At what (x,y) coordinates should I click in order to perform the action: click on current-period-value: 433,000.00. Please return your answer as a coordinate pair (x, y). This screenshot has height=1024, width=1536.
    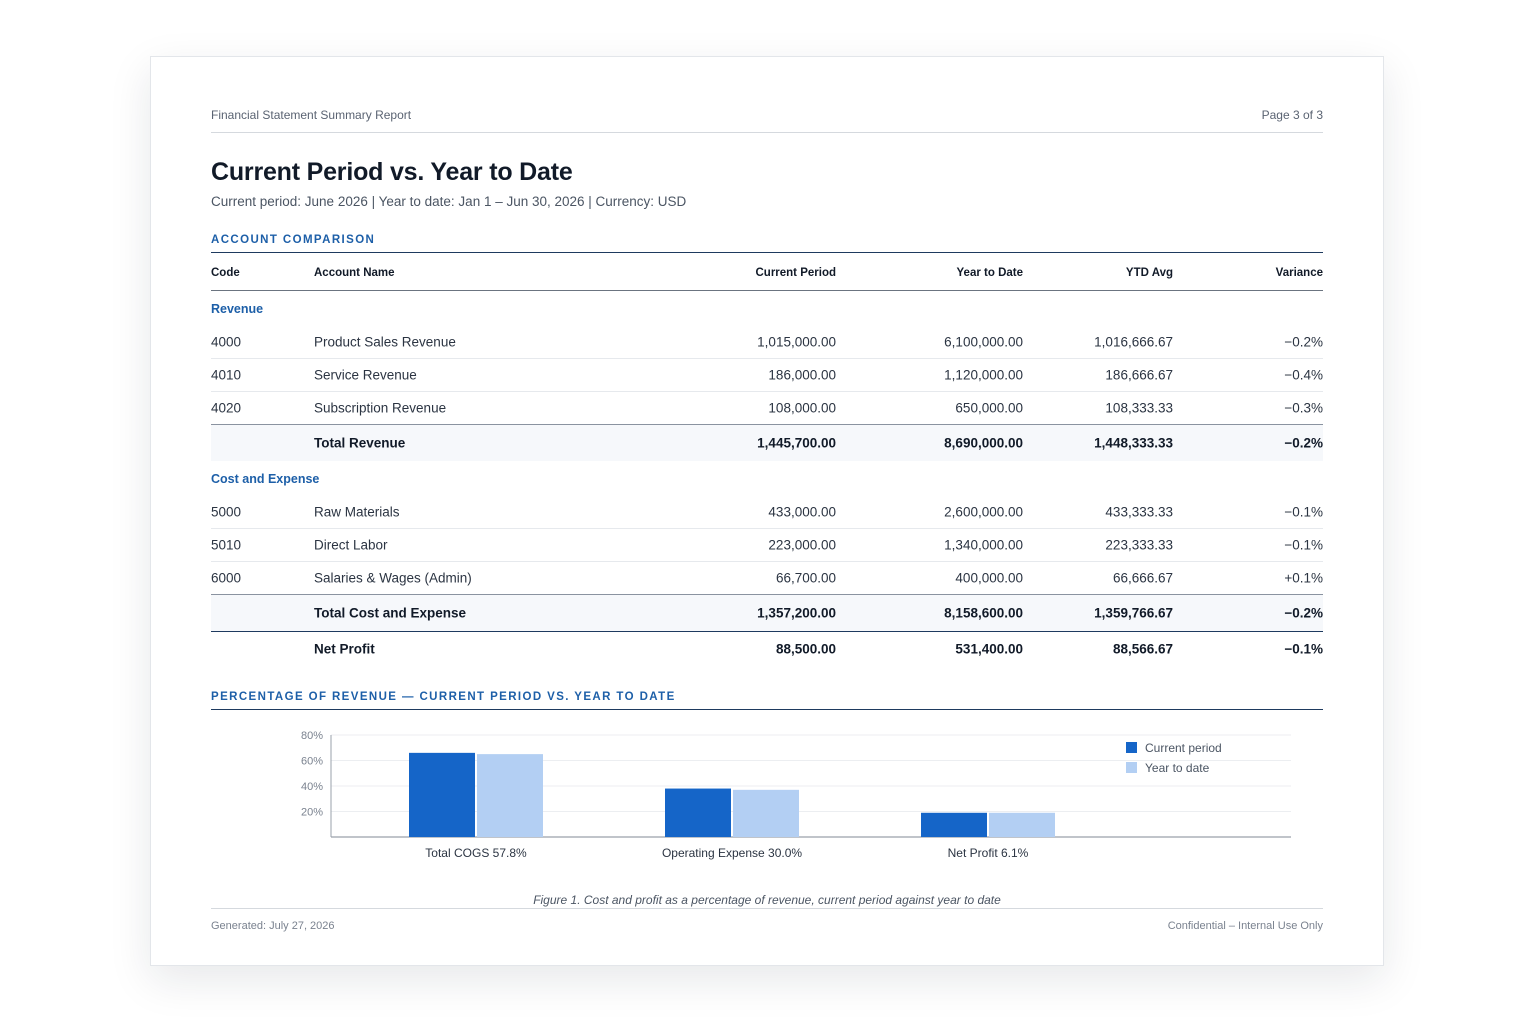
    Looking at the image, I should click on (802, 512).